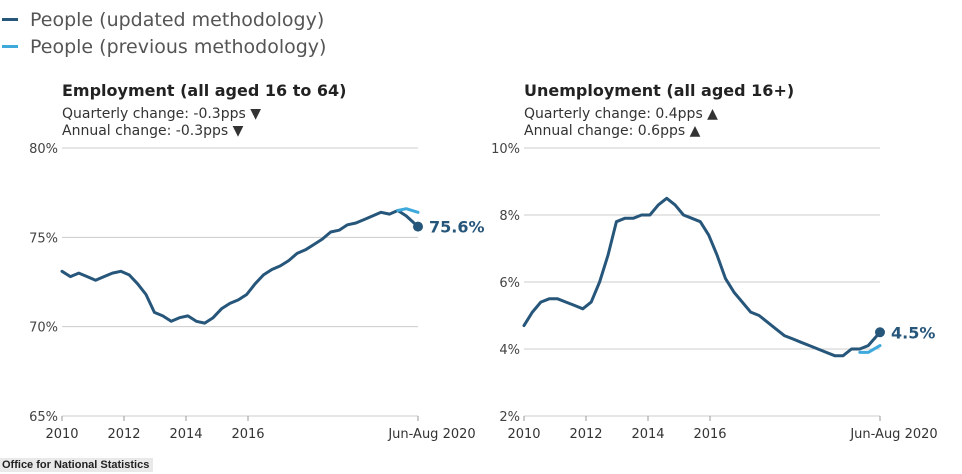 This screenshot has height=474, width=962. Describe the element at coordinates (880, 332) in the screenshot. I see `unemployment-endpoint-marker` at that location.